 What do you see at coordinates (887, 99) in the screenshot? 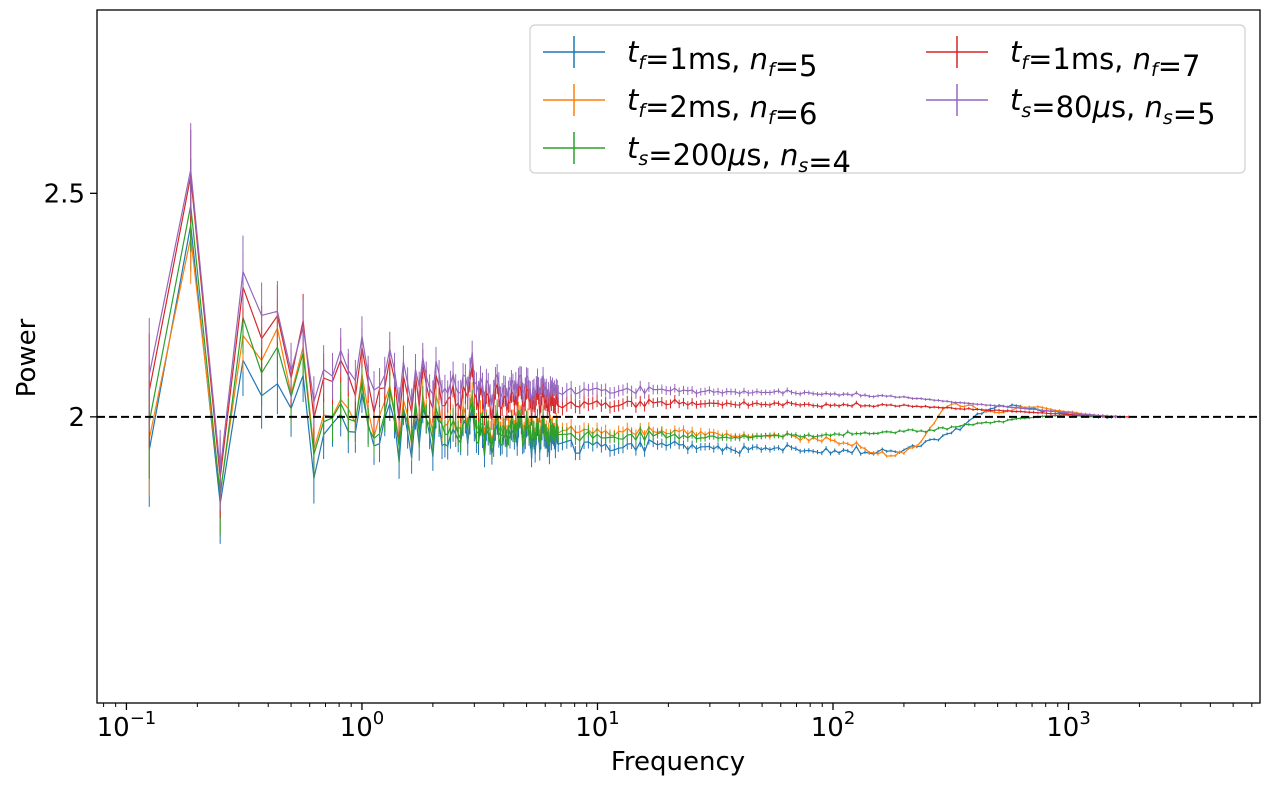
I see `legend-box` at bounding box center [887, 99].